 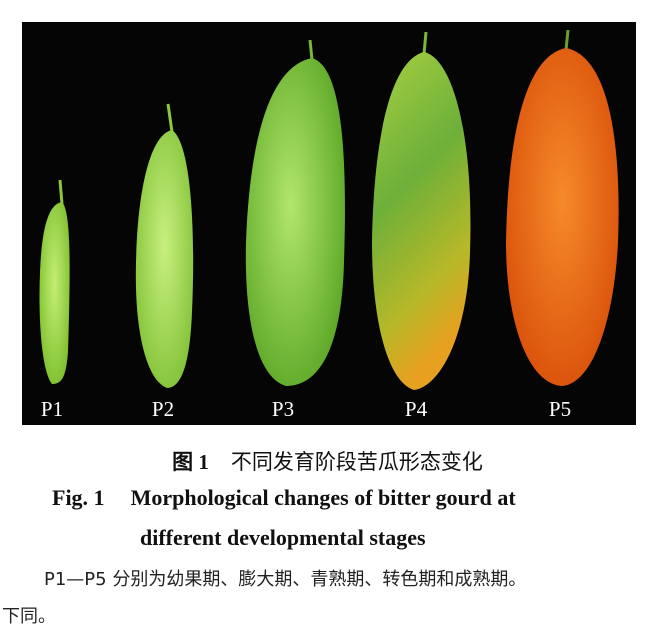 I want to click on gourd-p1, so click(x=54, y=281).